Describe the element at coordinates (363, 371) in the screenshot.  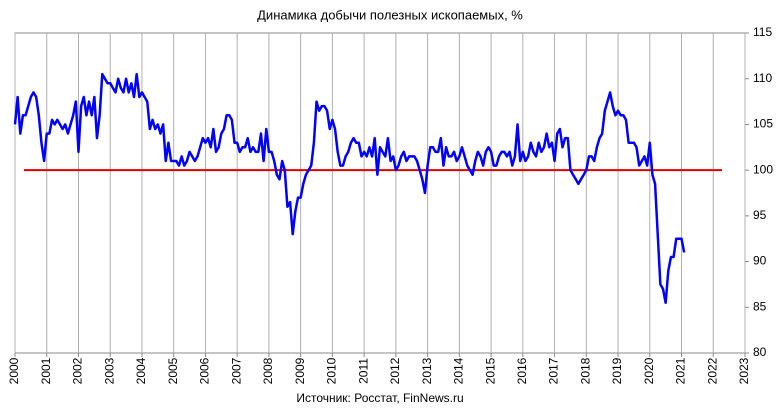
I see `x-tick-label: 2011` at that location.